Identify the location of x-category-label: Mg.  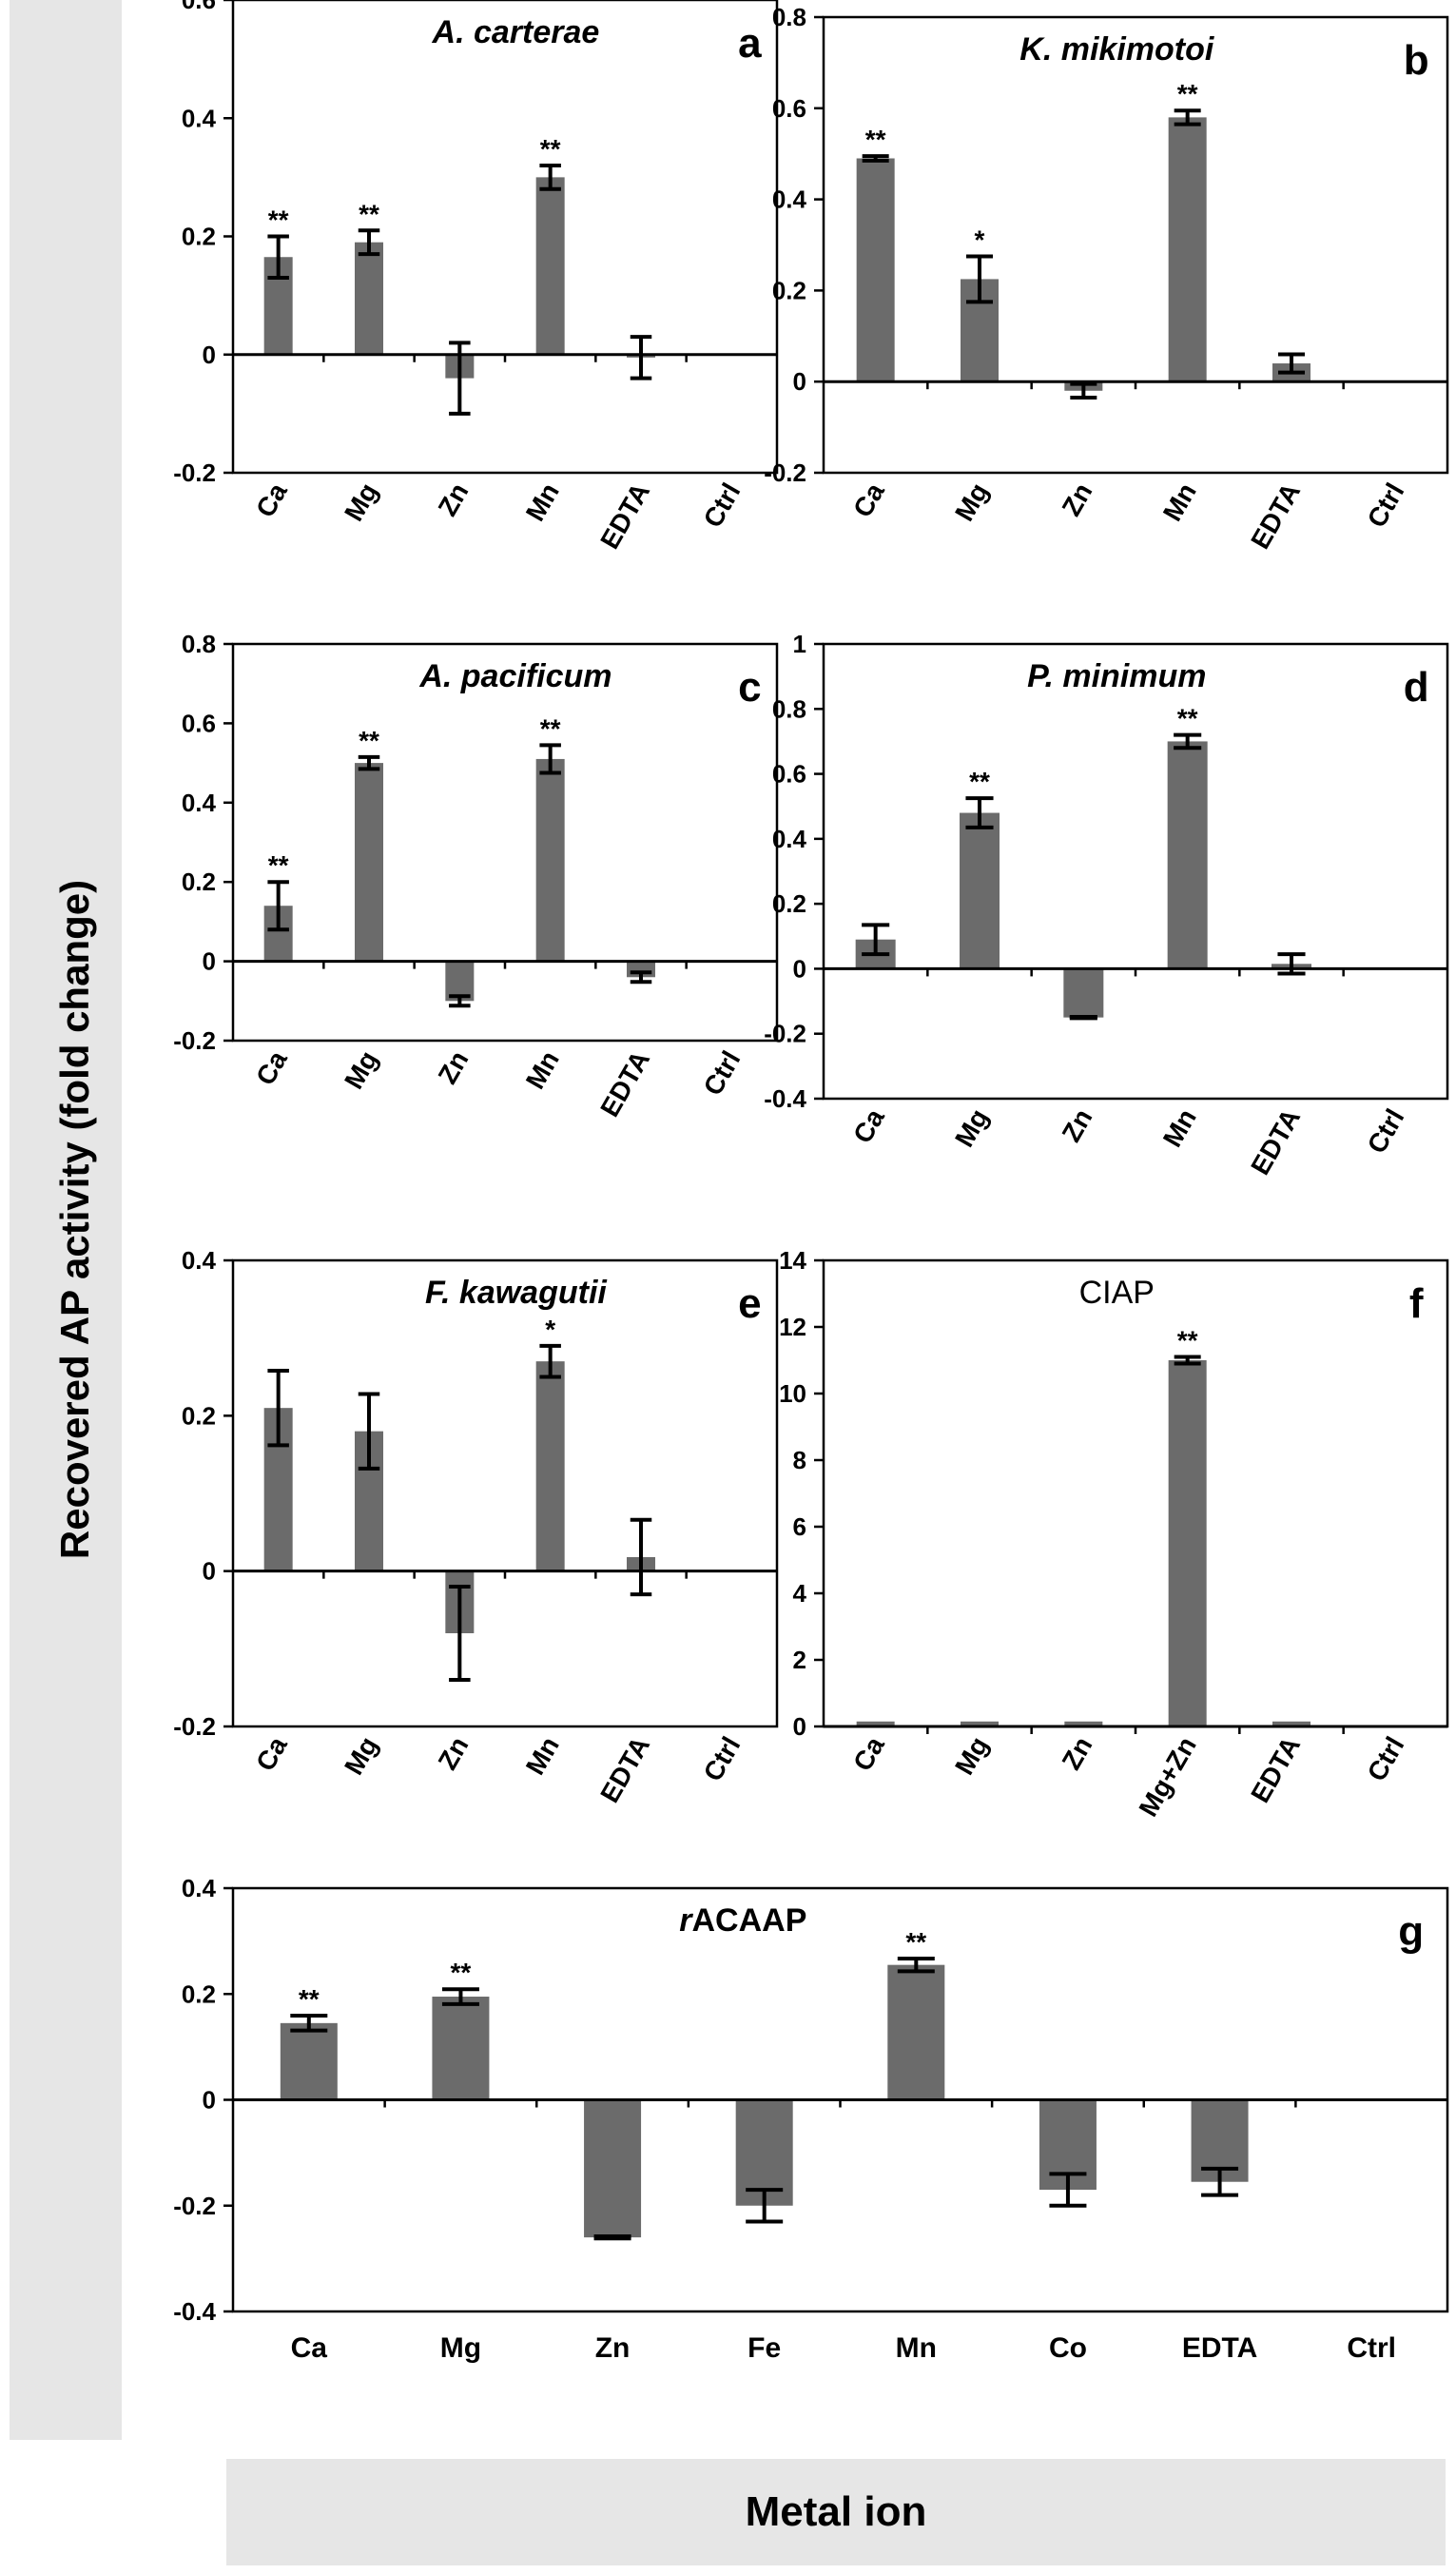
(461, 2348).